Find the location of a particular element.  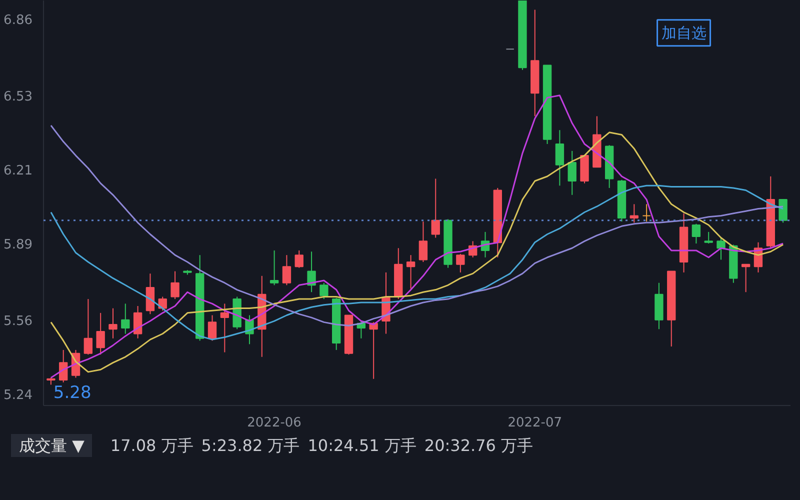

y-tick-label: 6.53 is located at coordinates (18, 96).